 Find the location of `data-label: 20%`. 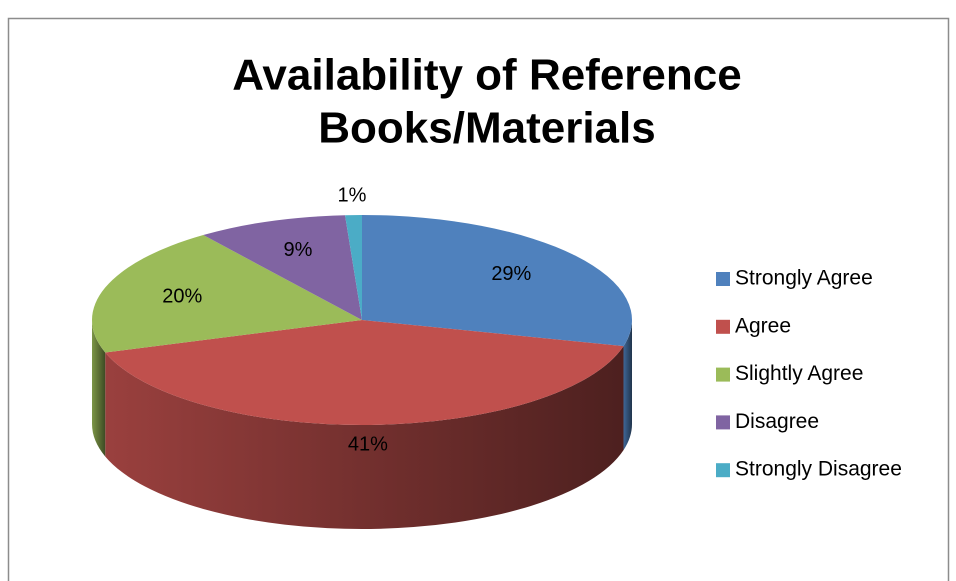

data-label: 20% is located at coordinates (182, 297).